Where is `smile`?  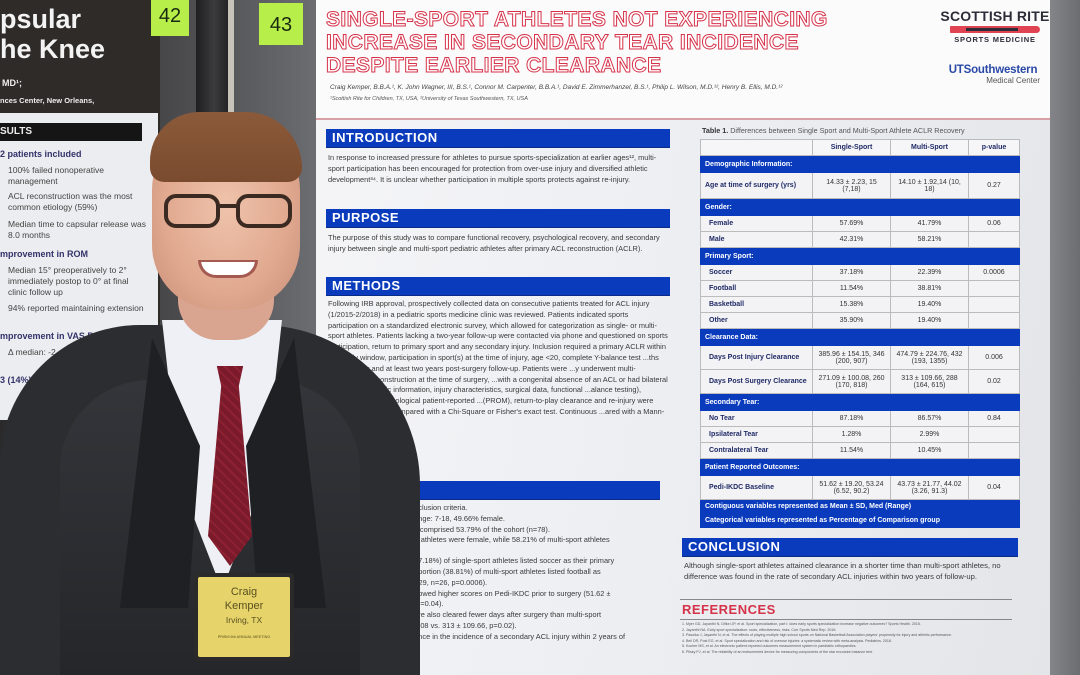 smile is located at coordinates (228, 269).